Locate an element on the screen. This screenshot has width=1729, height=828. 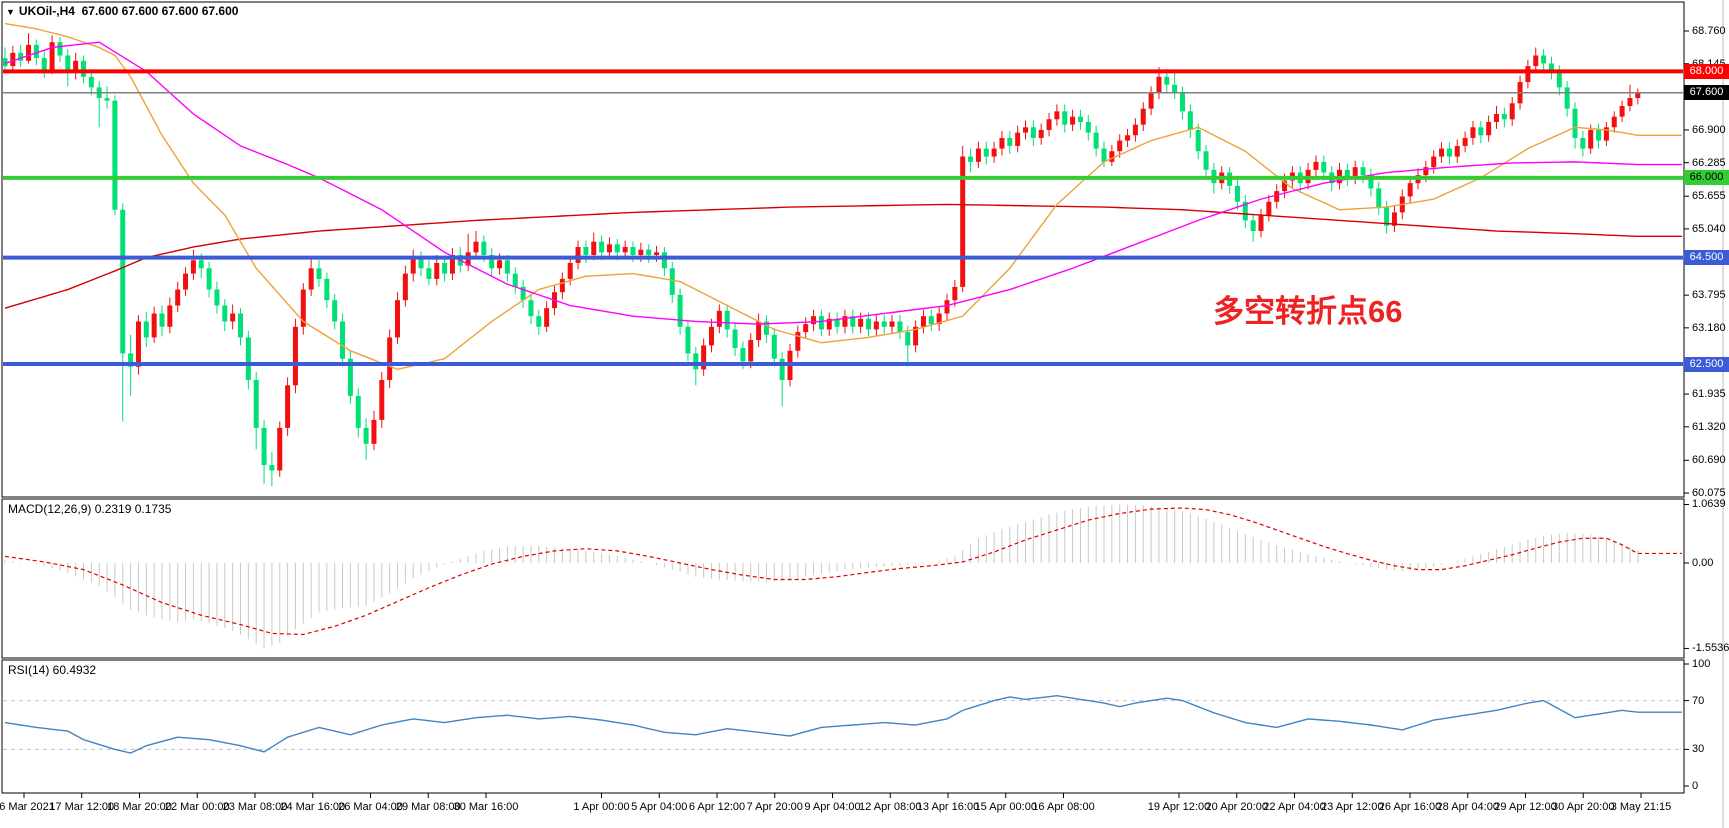
rsi-indicator-label: RSI(14) 60.4932 is located at coordinates (52, 670).